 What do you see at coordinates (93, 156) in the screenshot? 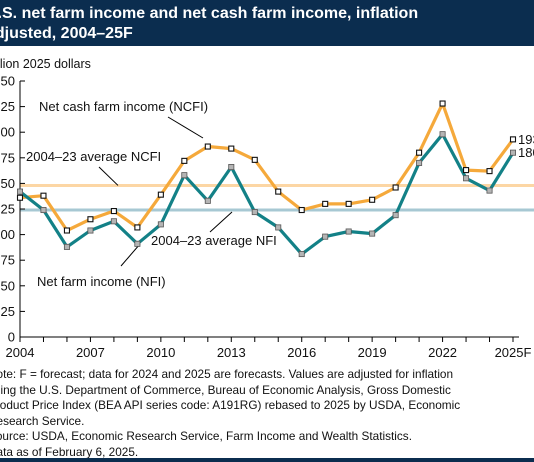
I see `annotation-label: 2004–23 average NCFI` at bounding box center [93, 156].